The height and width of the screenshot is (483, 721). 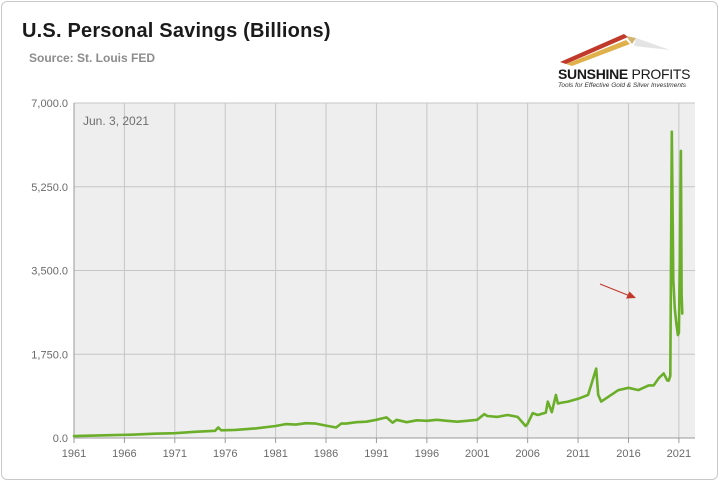 What do you see at coordinates (49, 188) in the screenshot?
I see `y-tick-label: 5,250.0` at bounding box center [49, 188].